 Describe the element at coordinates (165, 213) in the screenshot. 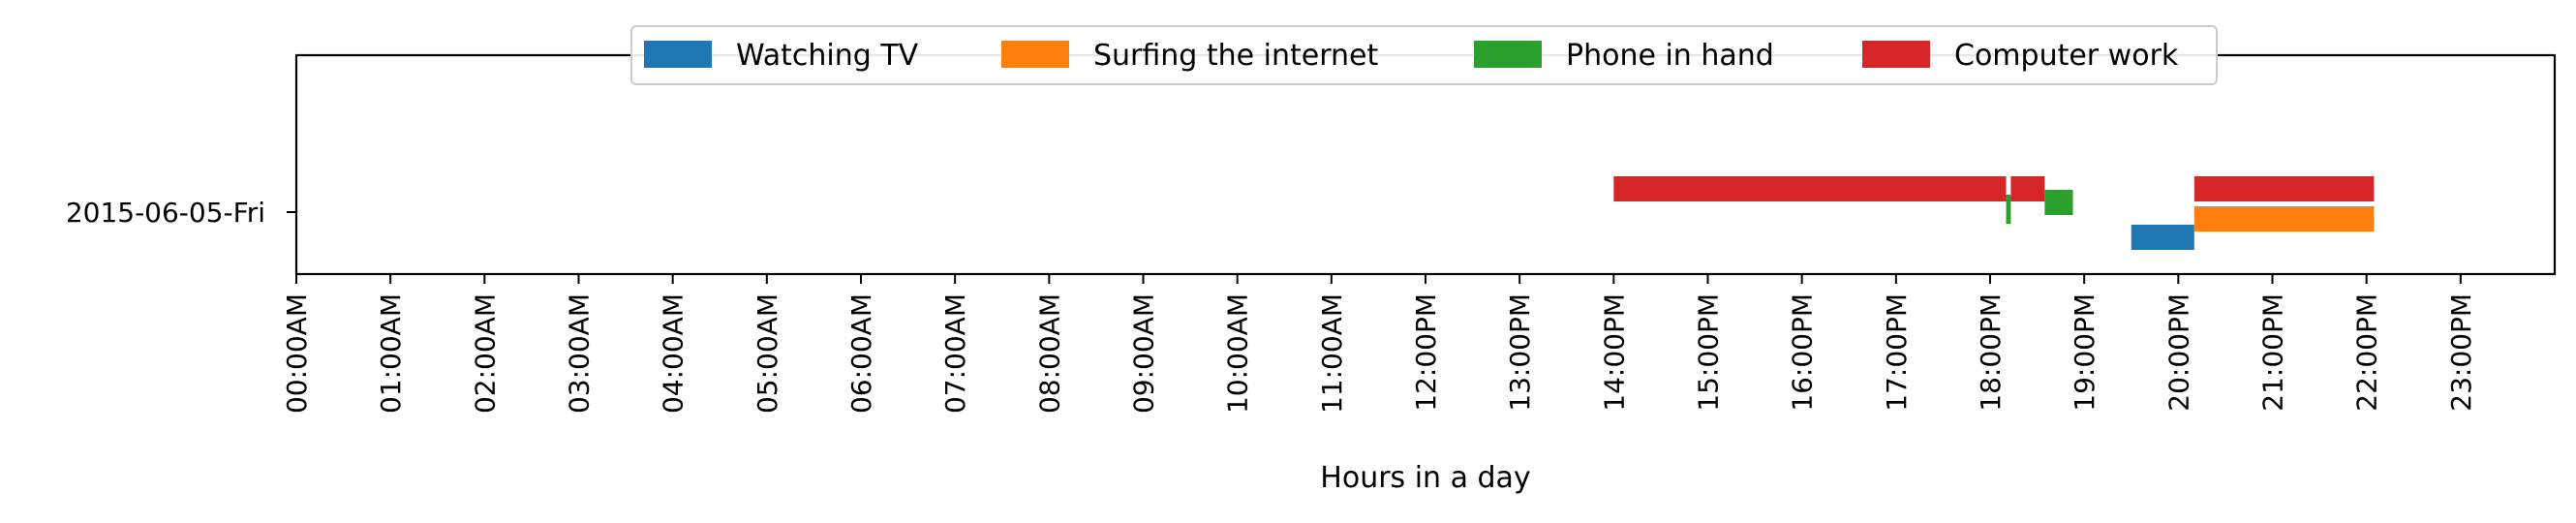

I see `y-tick-label: 2015-06-05-Fri` at that location.